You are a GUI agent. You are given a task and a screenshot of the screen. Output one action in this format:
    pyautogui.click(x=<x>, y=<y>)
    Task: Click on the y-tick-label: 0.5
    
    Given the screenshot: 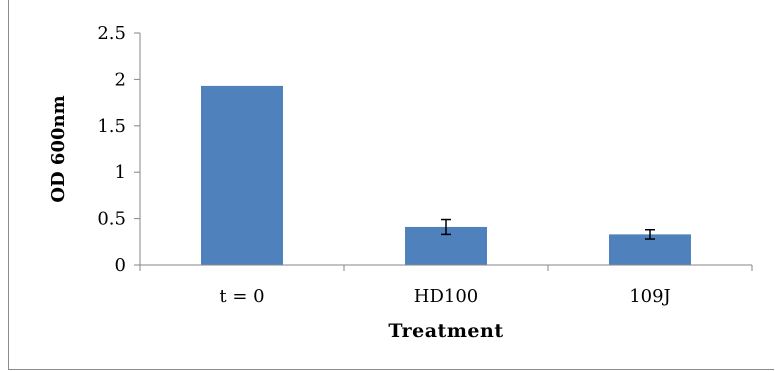 What is the action you would take?
    pyautogui.click(x=111, y=219)
    